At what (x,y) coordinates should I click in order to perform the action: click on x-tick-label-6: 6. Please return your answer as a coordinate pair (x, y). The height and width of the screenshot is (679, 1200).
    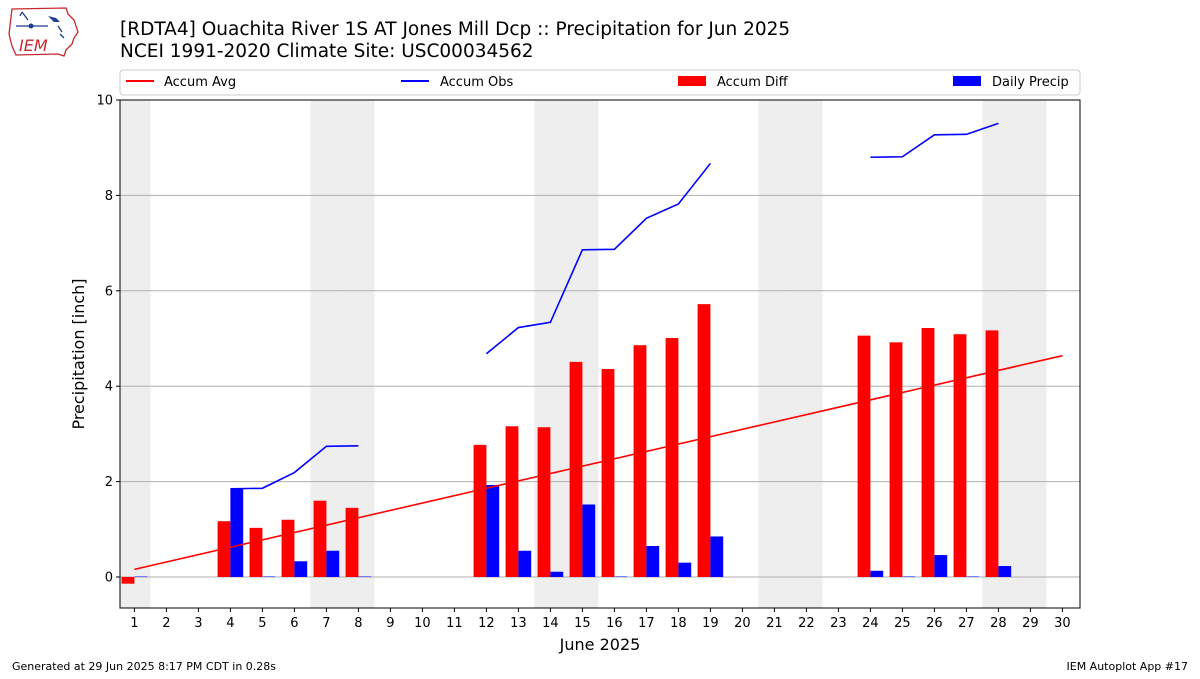
    Looking at the image, I should click on (294, 623).